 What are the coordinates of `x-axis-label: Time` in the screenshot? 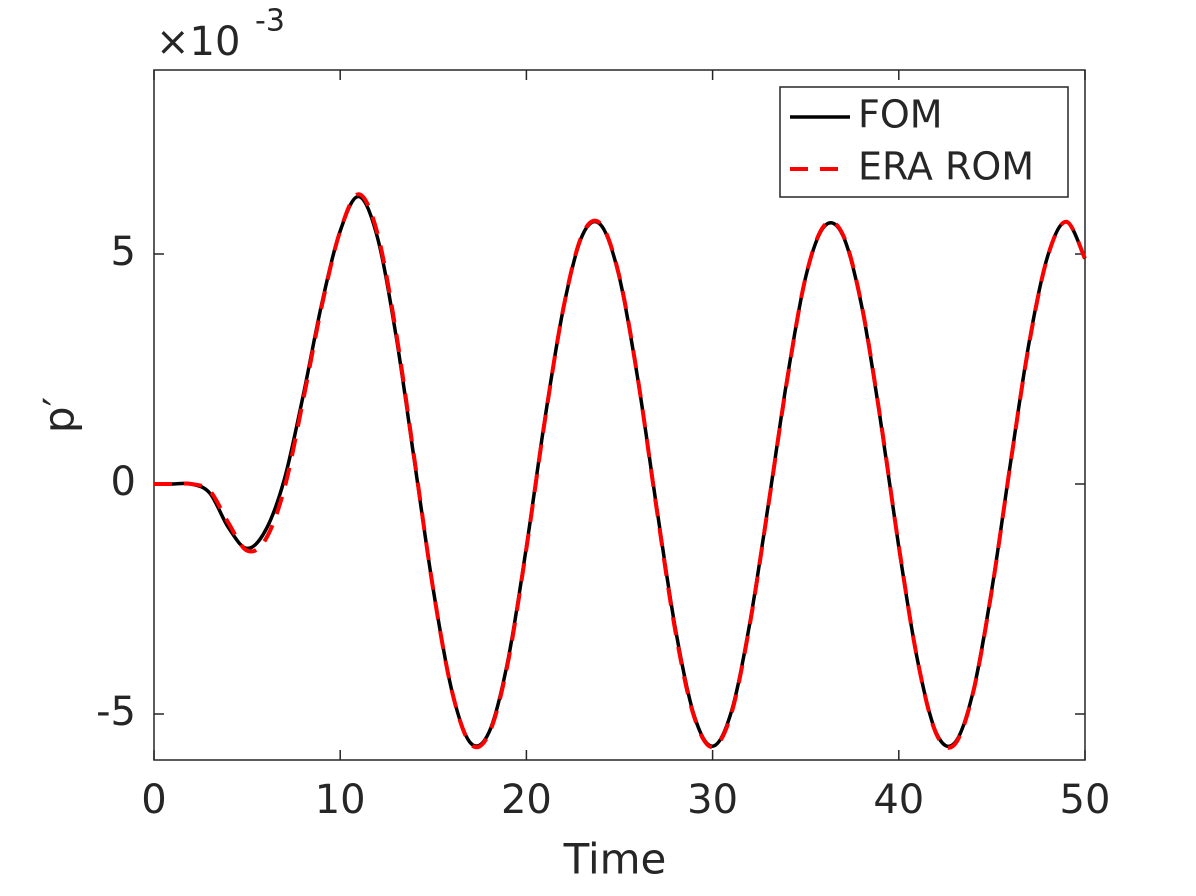 It's located at (615, 859).